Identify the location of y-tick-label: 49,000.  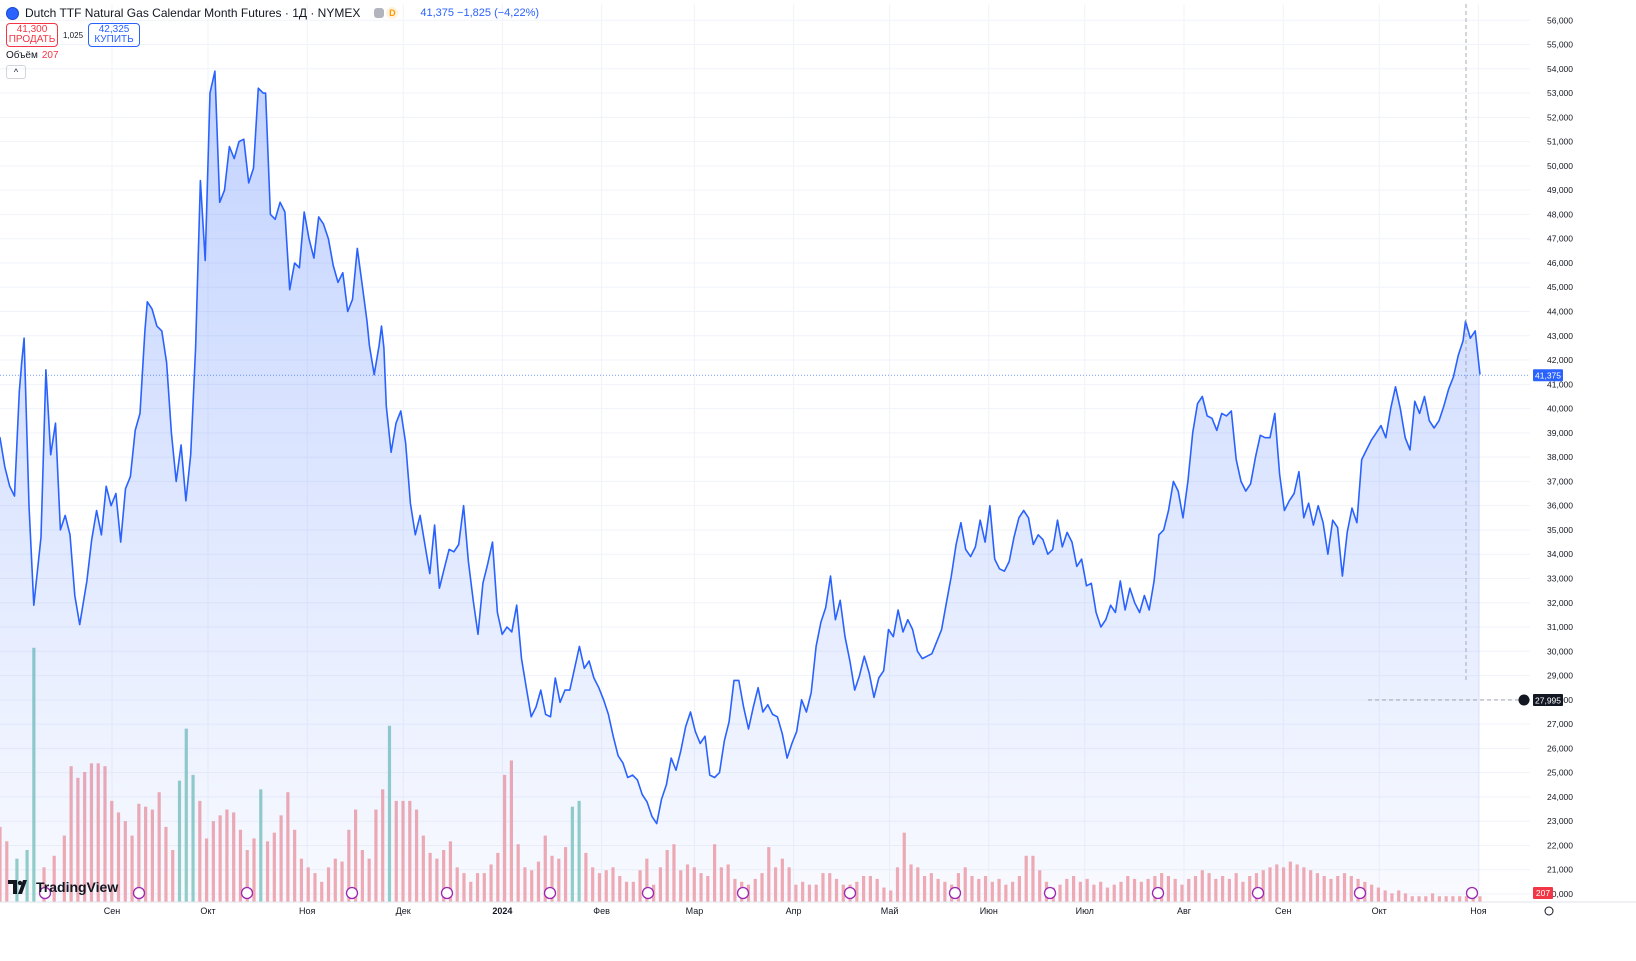
(1560, 190).